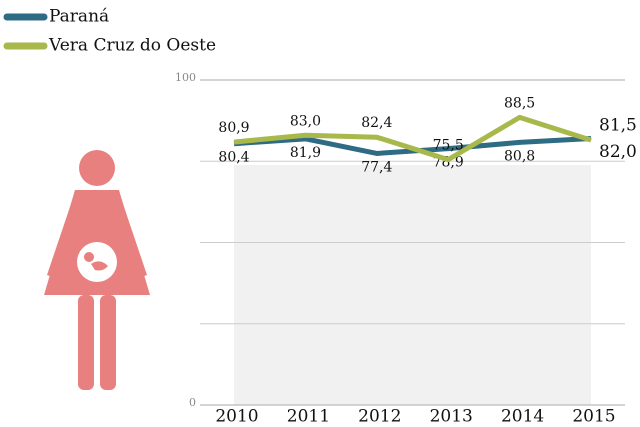 This screenshot has height=427, width=640. I want to click on data-label: 82,4, so click(376, 123).